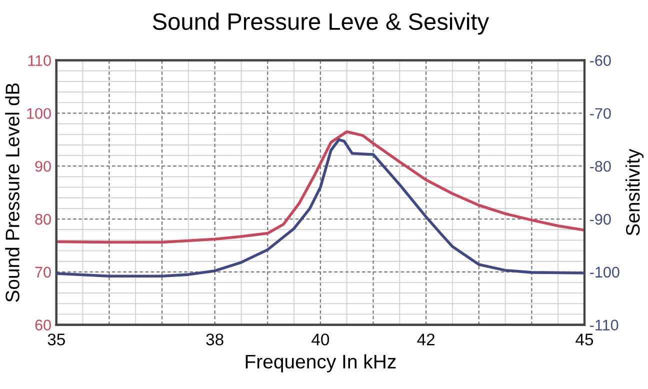 This screenshot has height=389, width=648. Describe the element at coordinates (600, 113) in the screenshot. I see `y2-tick-label: -70` at that location.